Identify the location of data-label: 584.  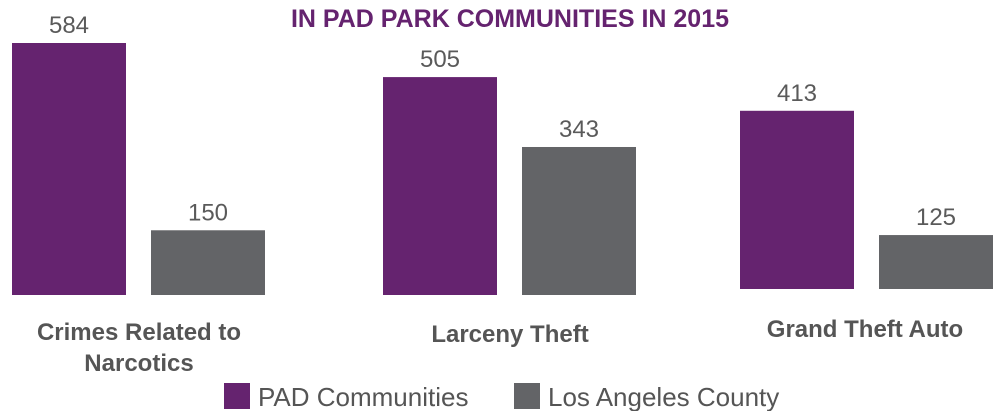
(69, 25).